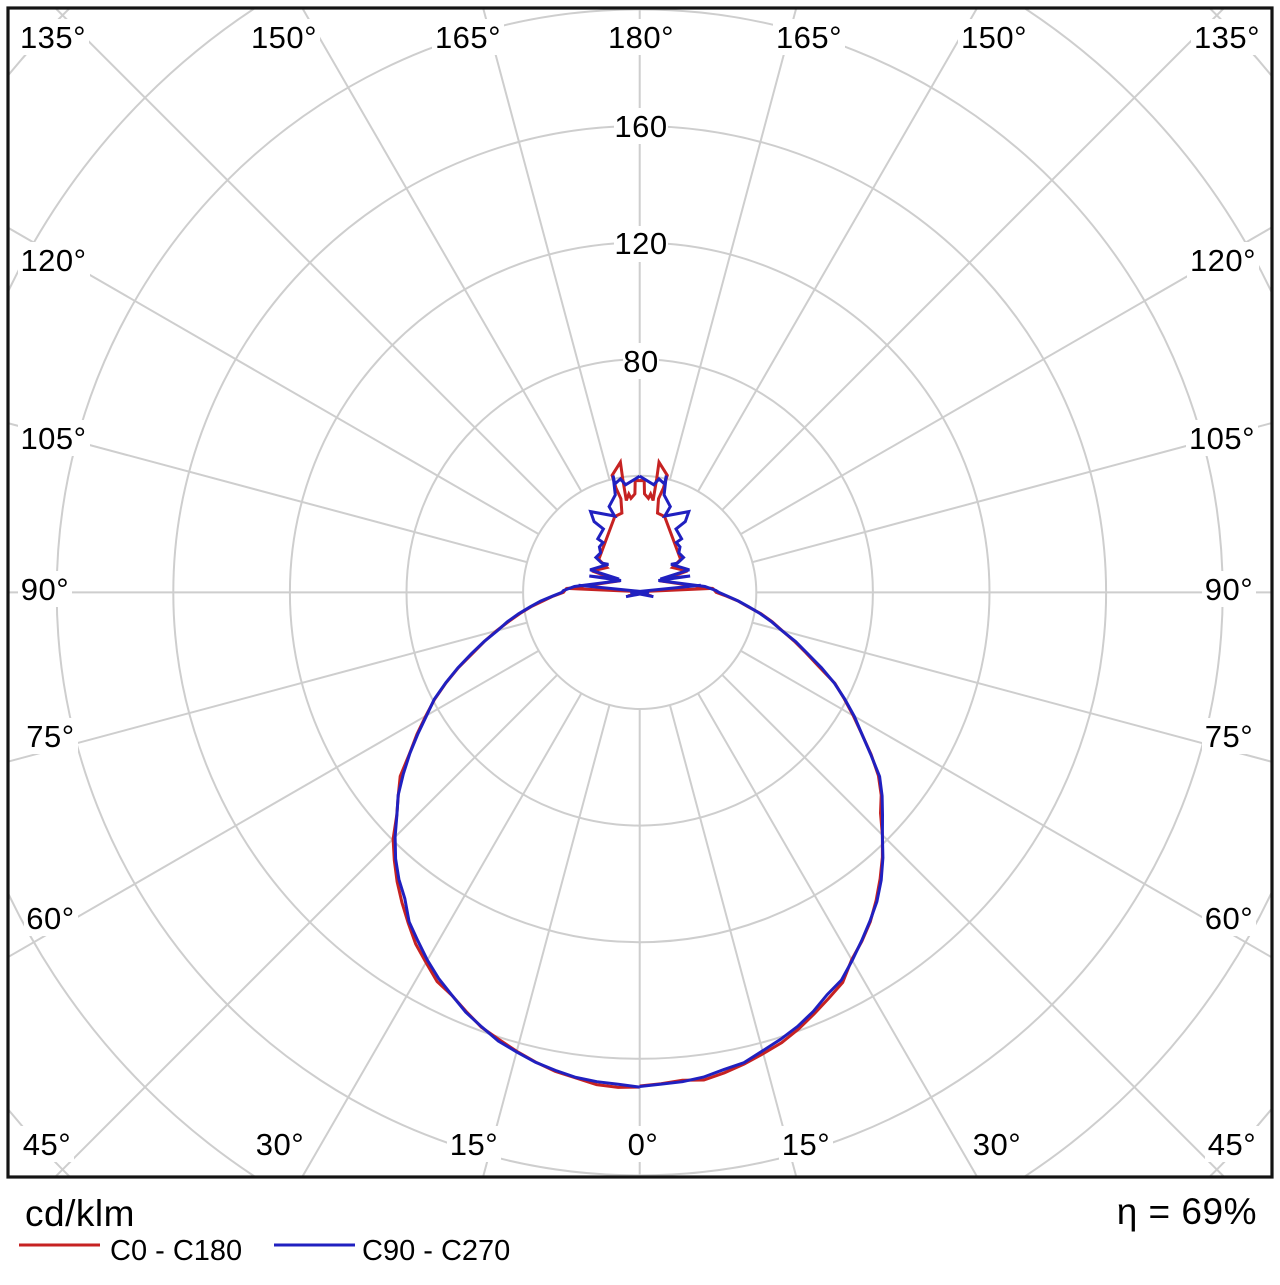 This screenshot has width=1280, height=1285. Describe the element at coordinates (640, 243) in the screenshot. I see `svg-text: 120` at that location.